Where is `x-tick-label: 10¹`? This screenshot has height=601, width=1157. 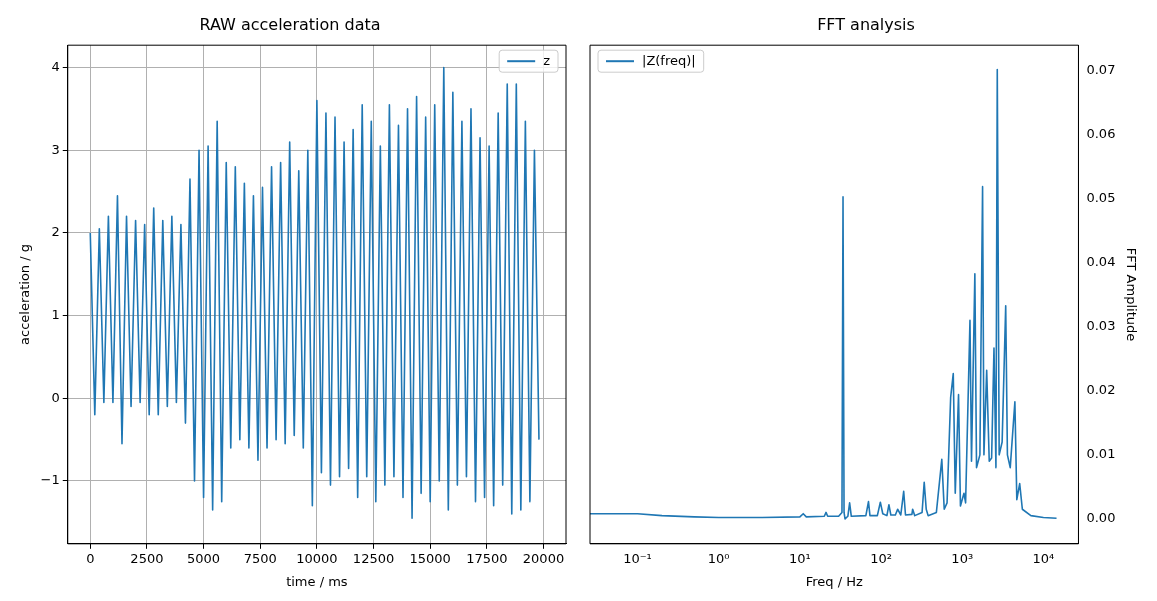
x-tick-label: 10¹ is located at coordinates (799, 558).